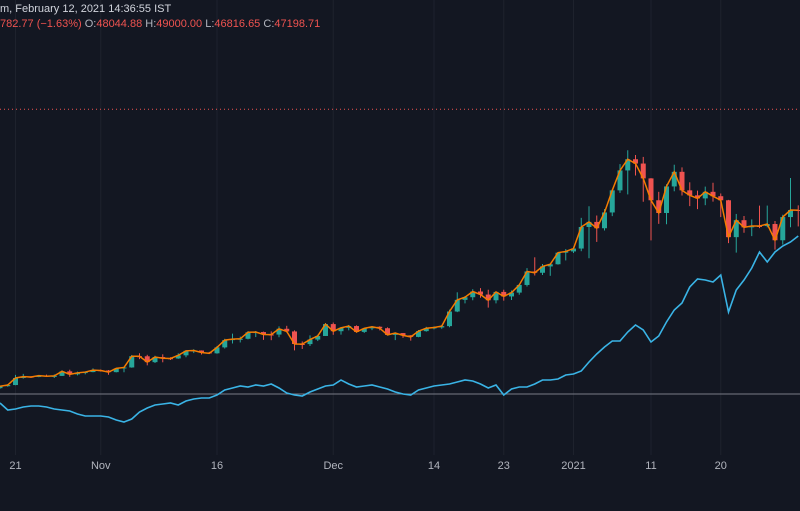 The height and width of the screenshot is (511, 800). Describe the element at coordinates (650, 466) in the screenshot. I see `x-tick-label: 11` at that location.